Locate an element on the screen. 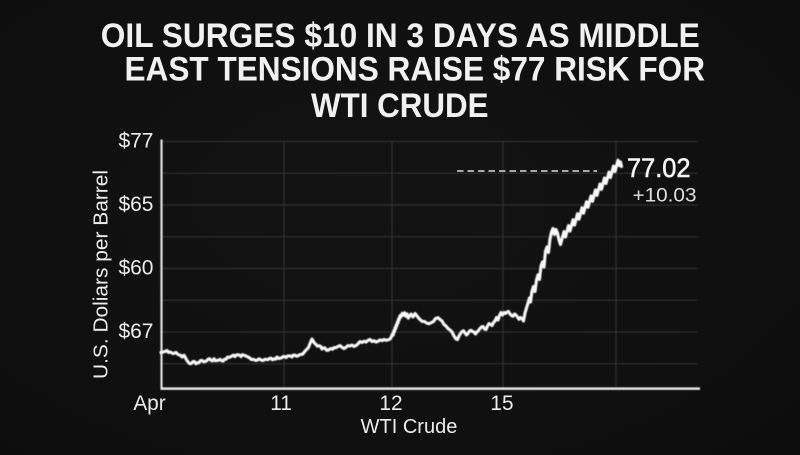  svg-text: +10.03 is located at coordinates (665, 196).